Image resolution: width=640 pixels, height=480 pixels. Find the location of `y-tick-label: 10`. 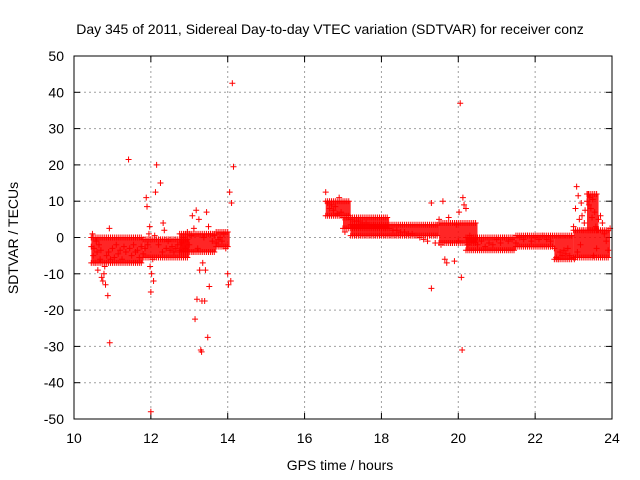

y-tick-label: 10 is located at coordinates (56, 201).